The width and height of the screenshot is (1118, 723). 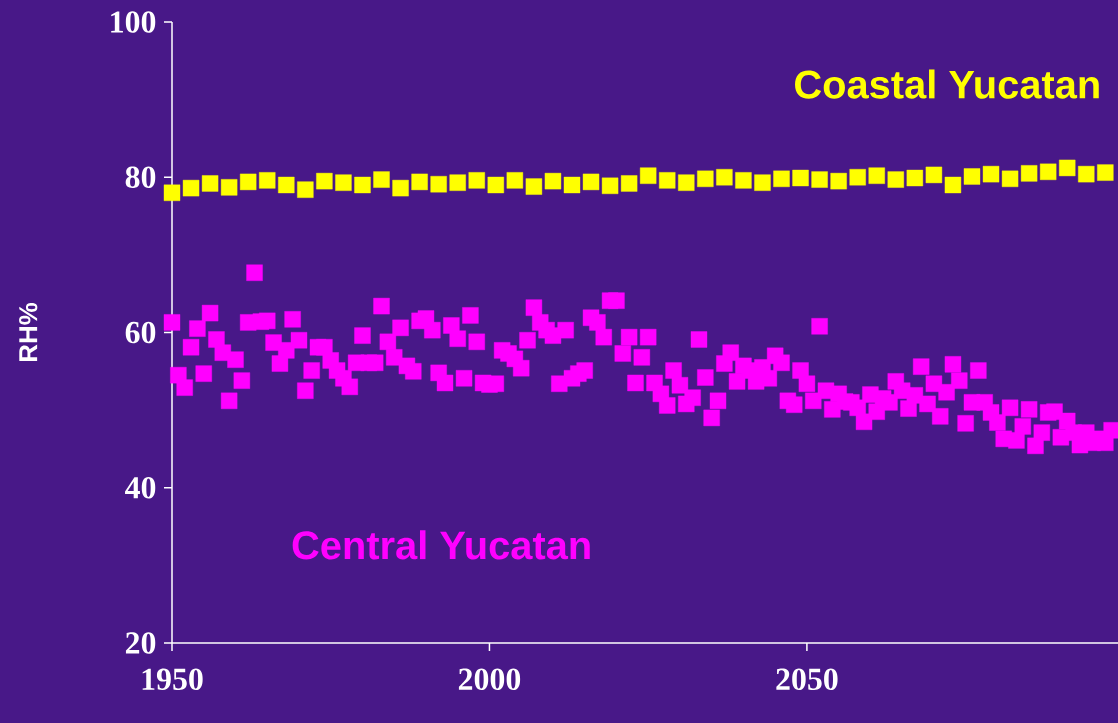 I want to click on y-axis-title: RH%, so click(x=28, y=331).